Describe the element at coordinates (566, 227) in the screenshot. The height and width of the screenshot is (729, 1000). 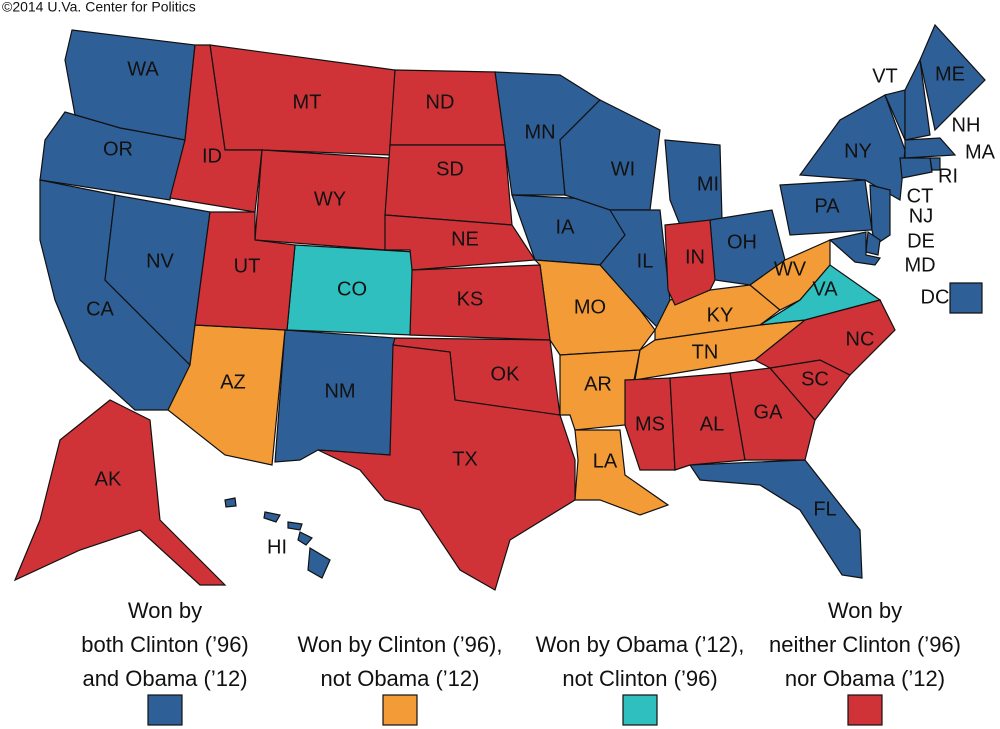
I see `state-label: IA` at that location.